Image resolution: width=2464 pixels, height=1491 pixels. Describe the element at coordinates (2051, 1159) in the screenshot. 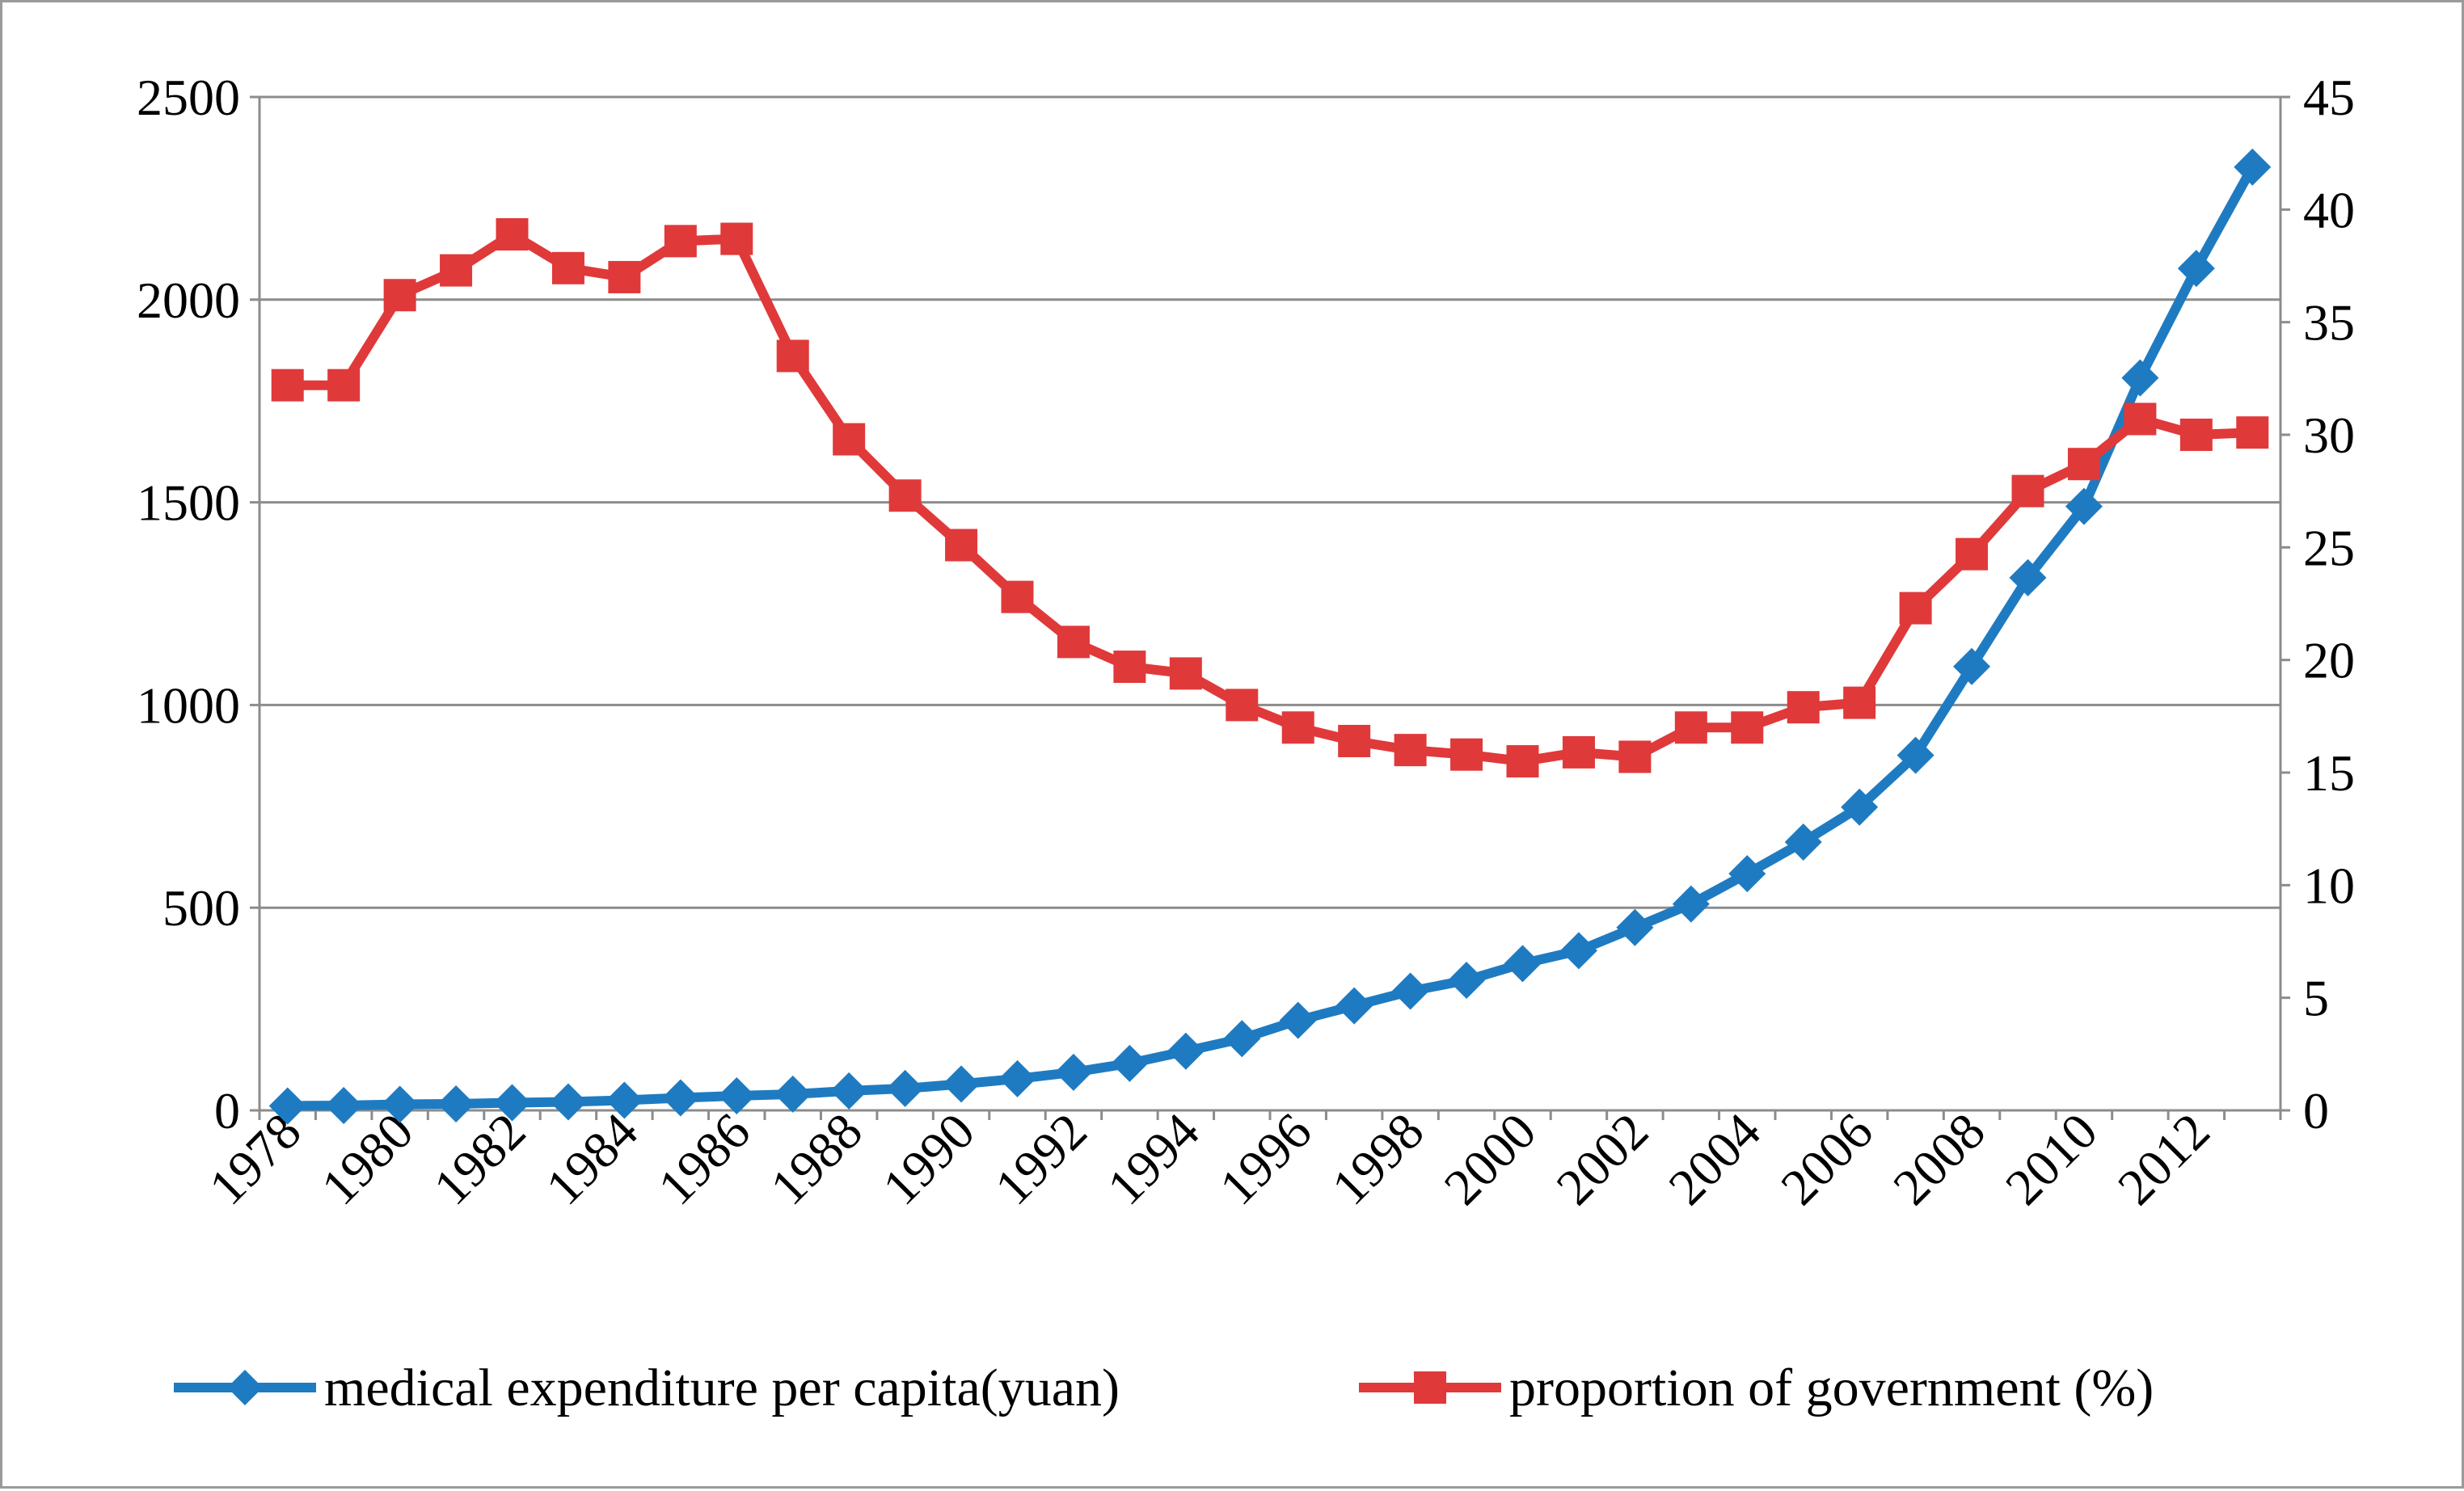

I see `x-tick-label: 2010` at that location.